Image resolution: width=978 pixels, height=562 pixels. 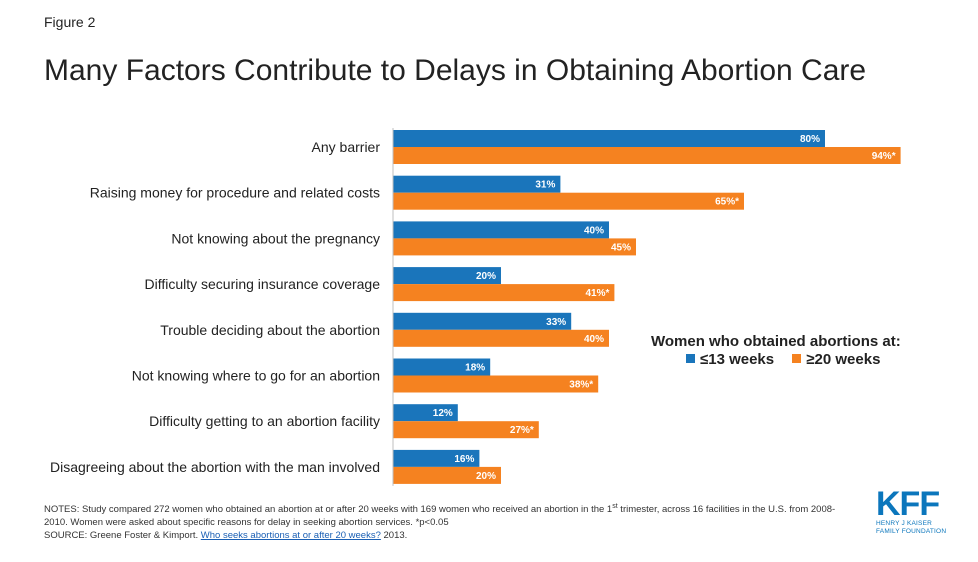 I want to click on logo-mark: KFF, so click(x=908, y=504).